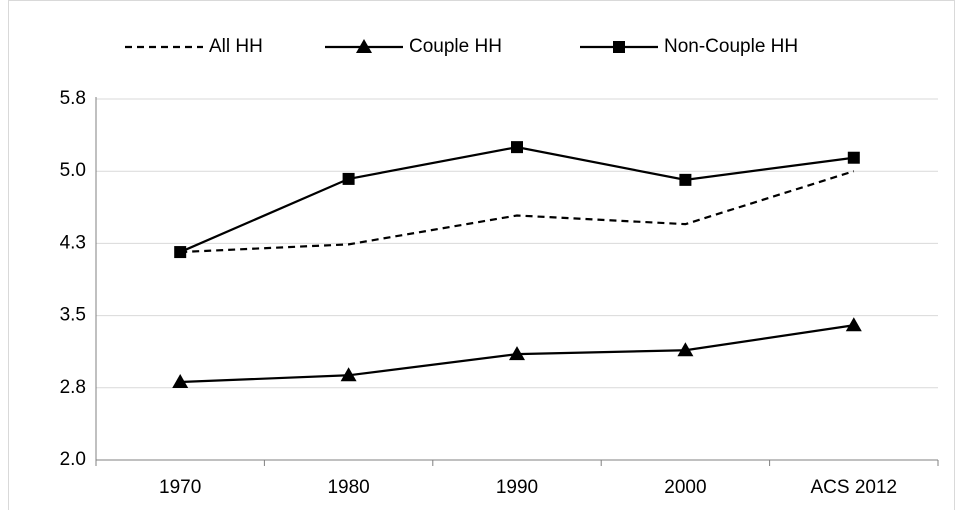 This screenshot has width=956, height=510. Describe the element at coordinates (685, 487) in the screenshot. I see `x-tick-label: 2000` at that location.